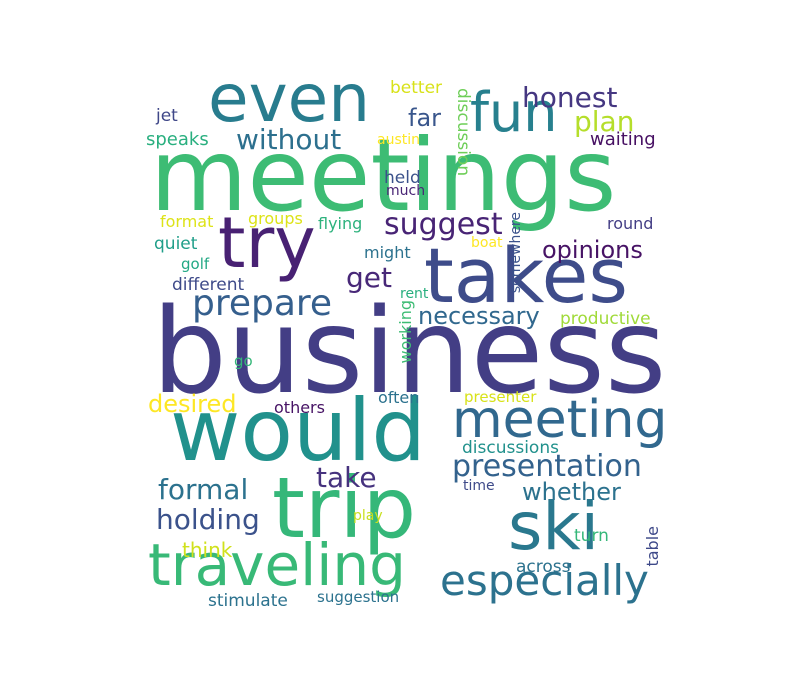  What do you see at coordinates (243, 361) in the screenshot?
I see `word-go: go` at bounding box center [243, 361].